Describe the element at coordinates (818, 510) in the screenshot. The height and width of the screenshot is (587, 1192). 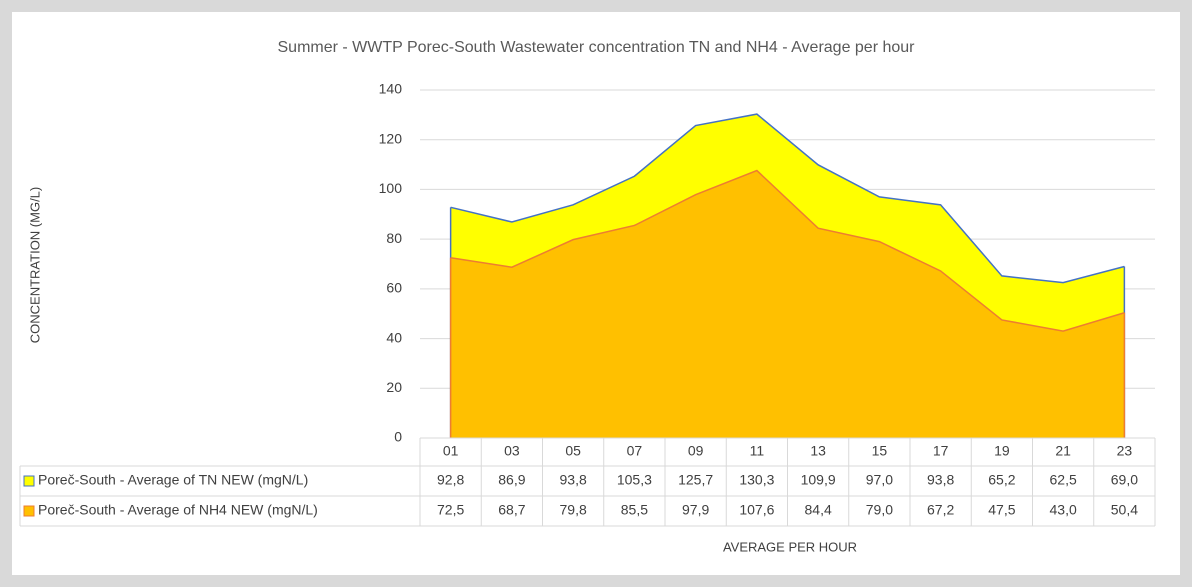
I see `data-label: 84,4` at that location.